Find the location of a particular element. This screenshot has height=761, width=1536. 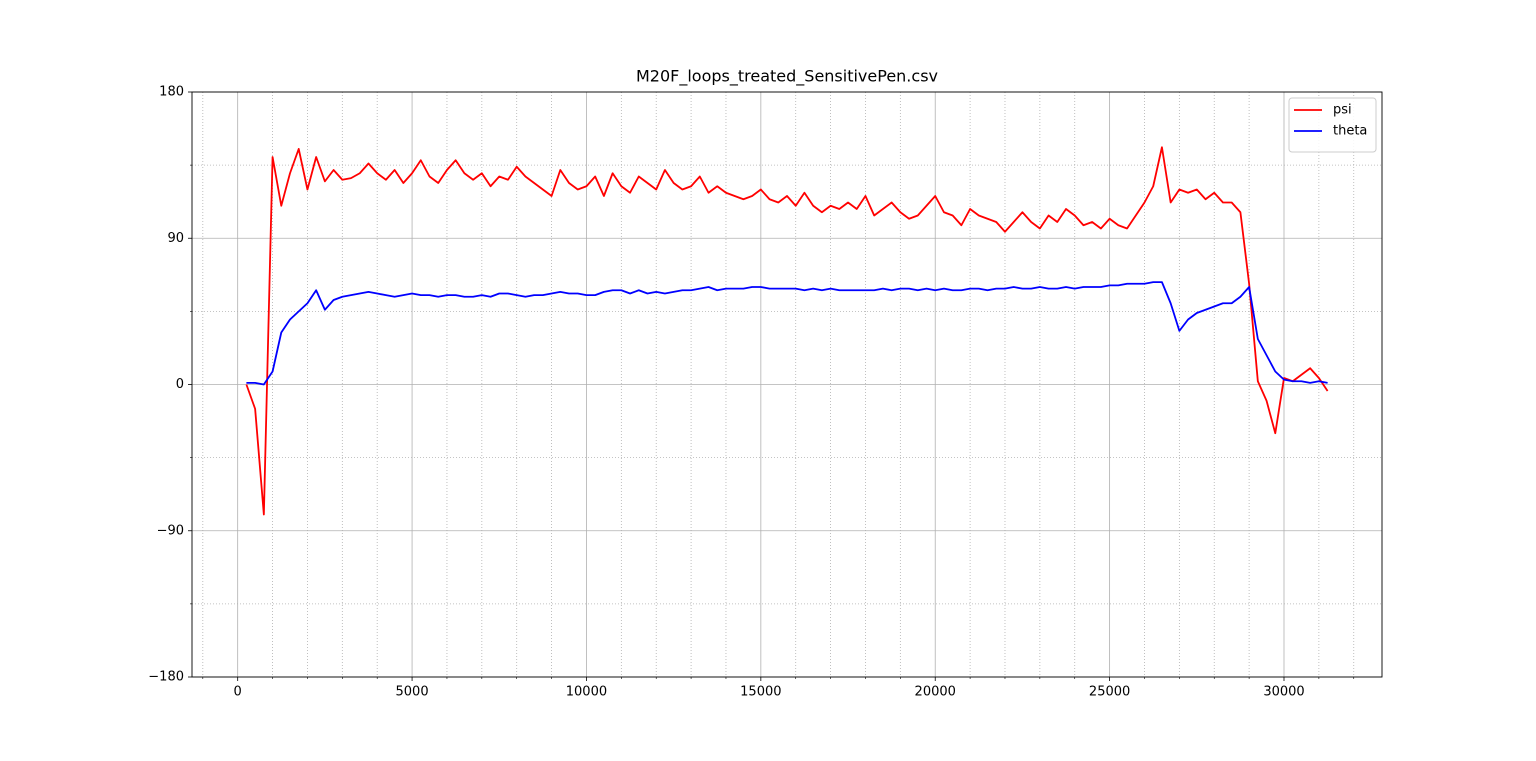

x-tick-label: 0 is located at coordinates (238, 692).